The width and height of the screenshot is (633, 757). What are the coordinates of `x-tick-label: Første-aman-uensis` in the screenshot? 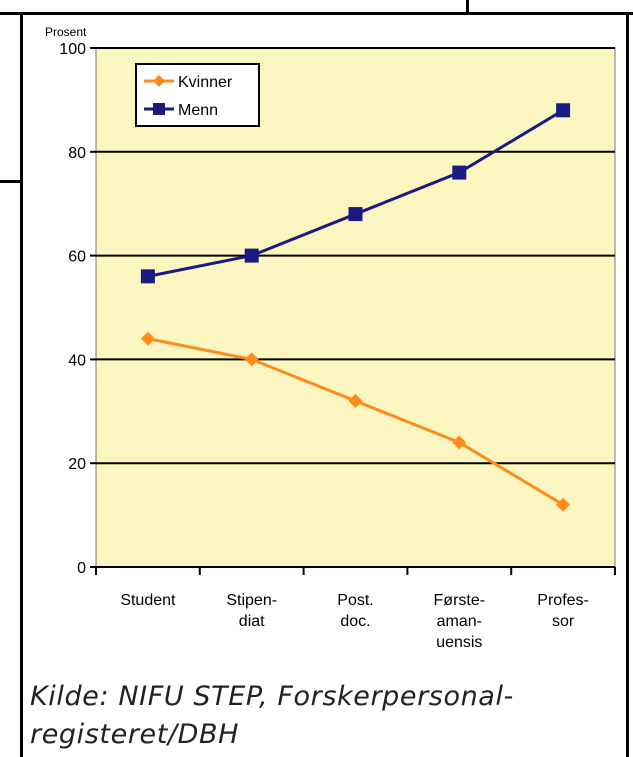 It's located at (460, 621).